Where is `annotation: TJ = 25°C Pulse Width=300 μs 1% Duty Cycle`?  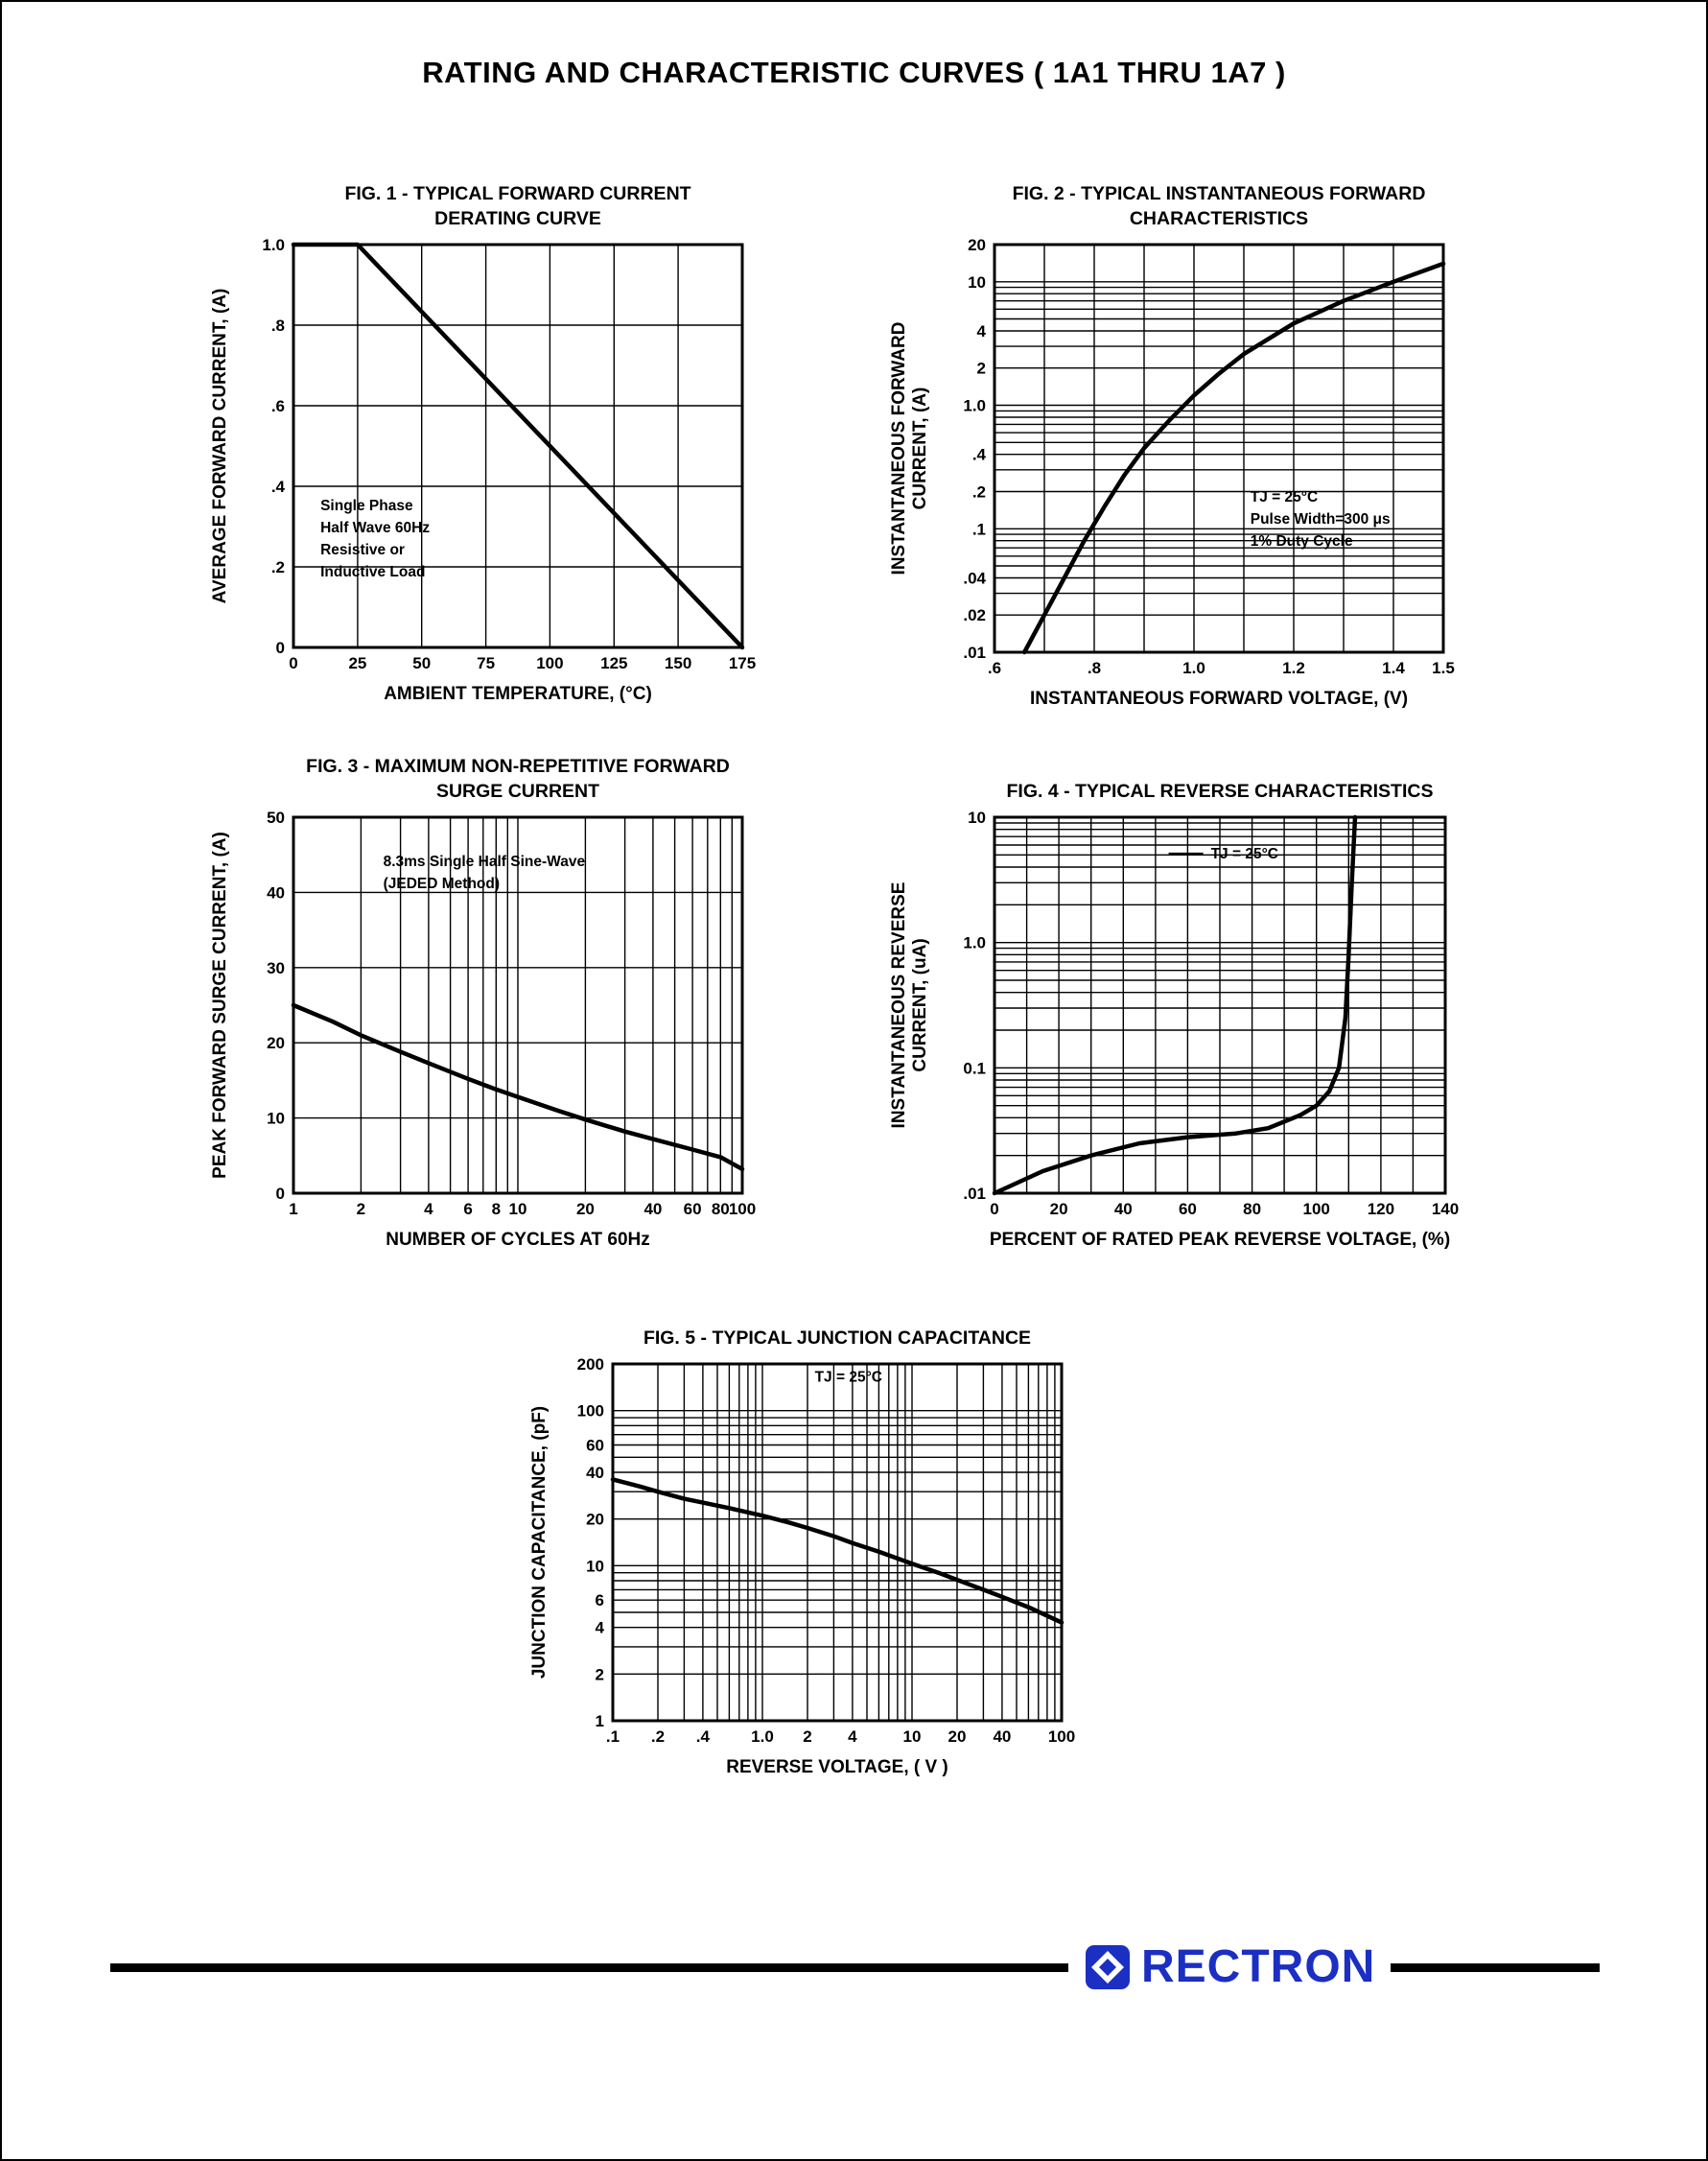 annotation: TJ = 25°C Pulse Width=300 μs 1% Duty Cycle is located at coordinates (1321, 519).